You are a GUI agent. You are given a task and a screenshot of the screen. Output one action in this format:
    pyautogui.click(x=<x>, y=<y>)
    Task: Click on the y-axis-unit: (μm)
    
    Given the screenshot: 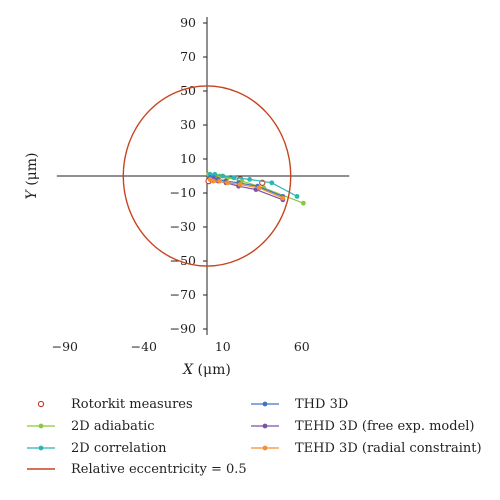 What is the action you would take?
    pyautogui.click(x=32, y=172)
    